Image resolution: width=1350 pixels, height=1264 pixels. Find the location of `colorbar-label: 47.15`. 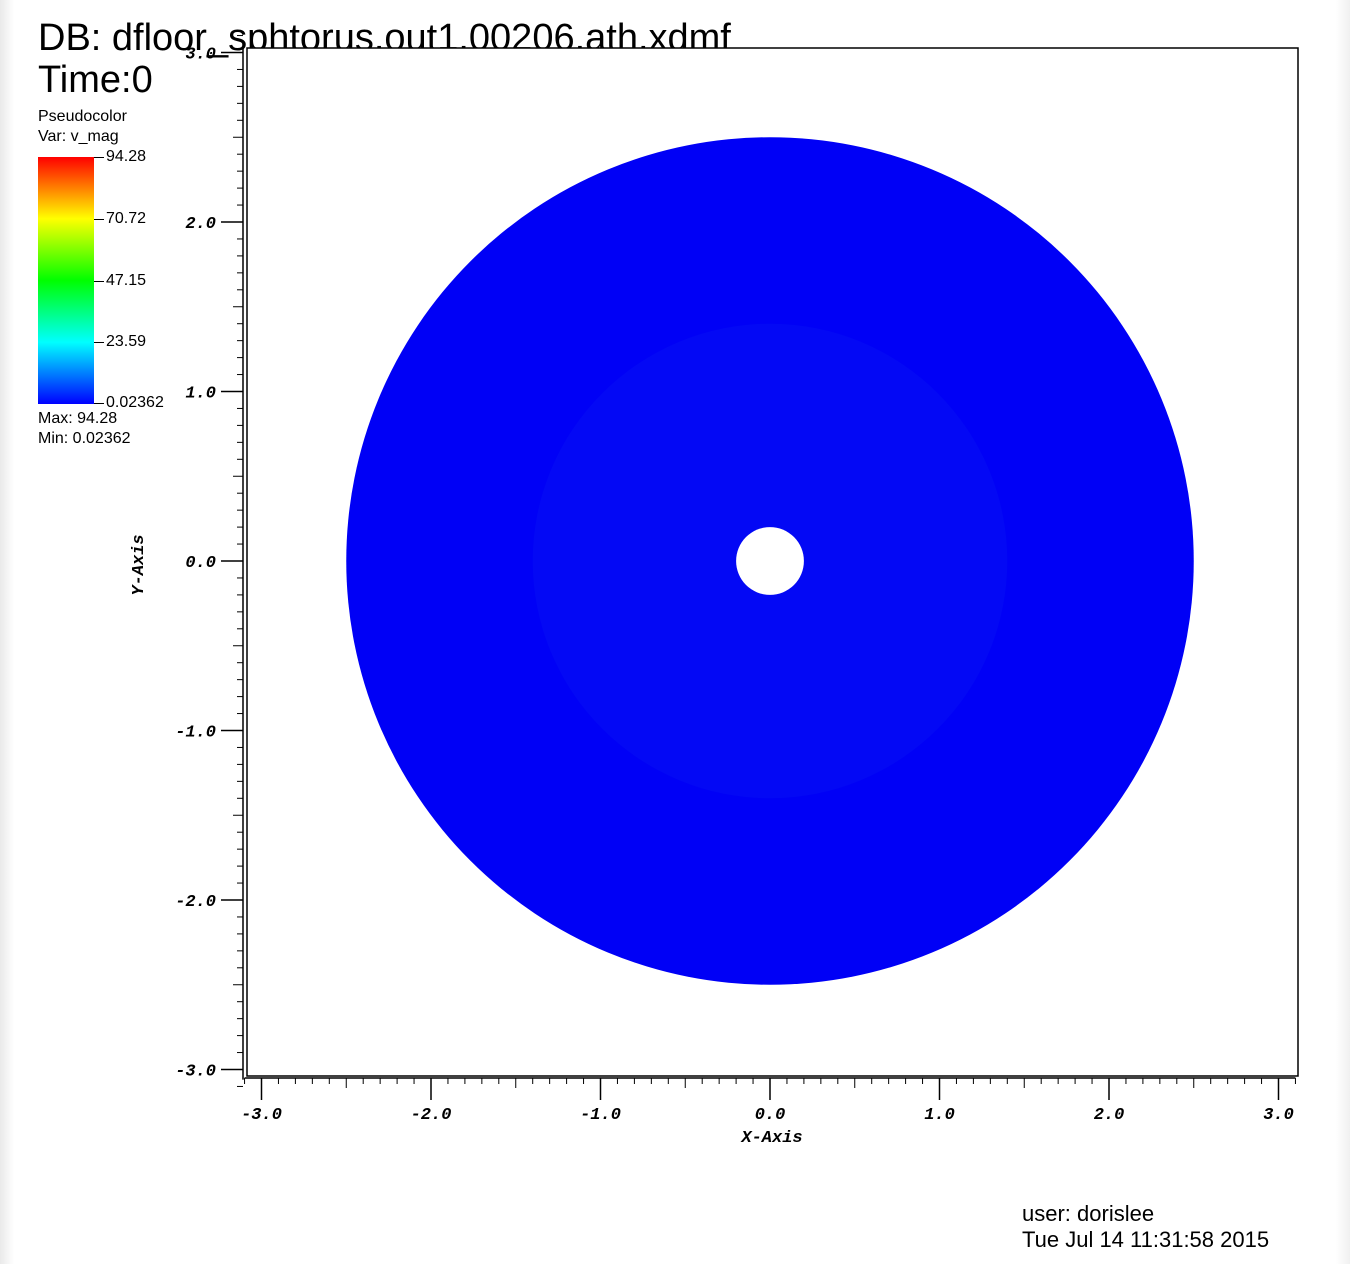

colorbar-label: 47.15 is located at coordinates (126, 280).